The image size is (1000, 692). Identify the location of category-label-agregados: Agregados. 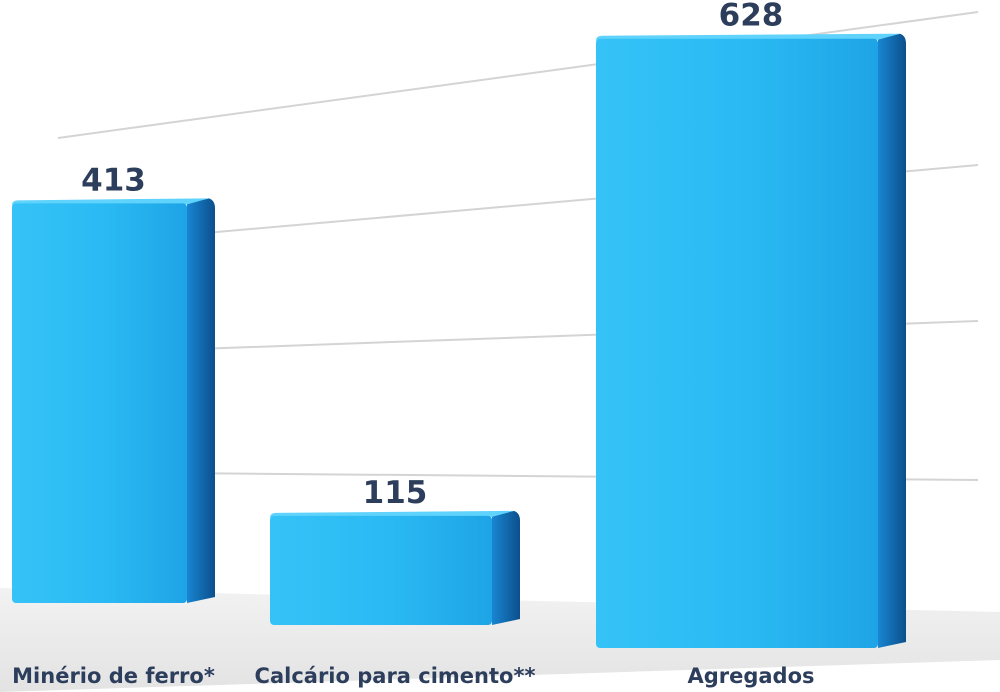
(750, 676).